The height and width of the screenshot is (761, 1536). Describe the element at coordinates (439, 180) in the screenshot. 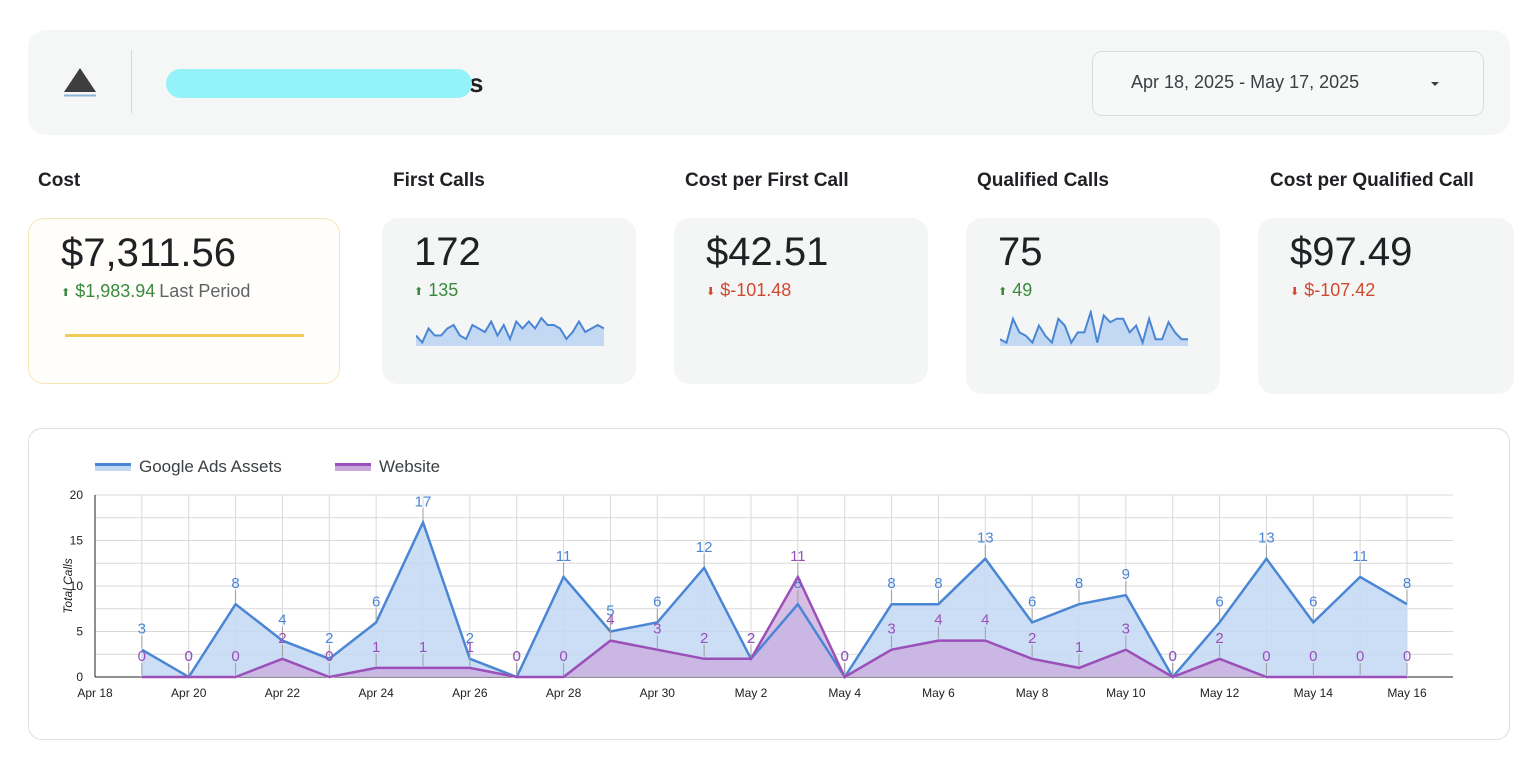

I see `kpi-label-first-calls: First Calls` at that location.